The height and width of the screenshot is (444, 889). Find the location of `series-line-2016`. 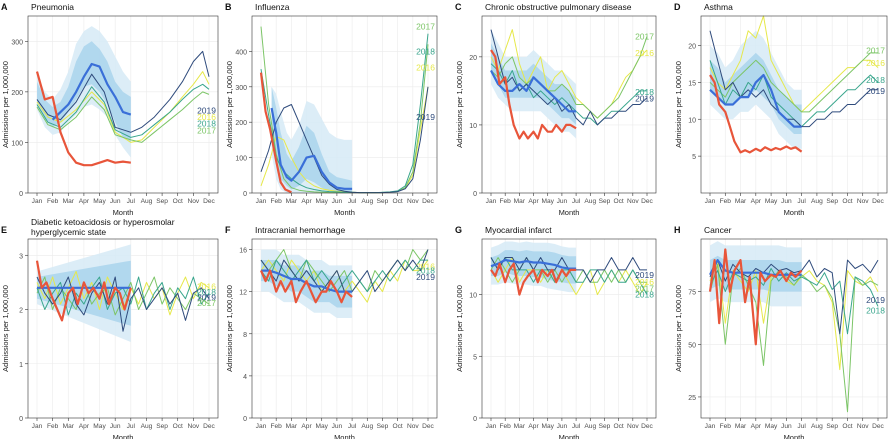

series-line-2016 is located at coordinates (123, 107).